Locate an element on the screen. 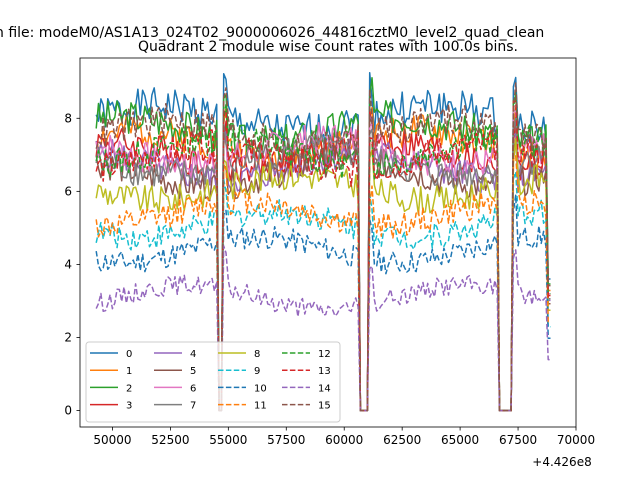 This screenshot has height=480, width=640. legend-label-2: 2 is located at coordinates (129, 388).